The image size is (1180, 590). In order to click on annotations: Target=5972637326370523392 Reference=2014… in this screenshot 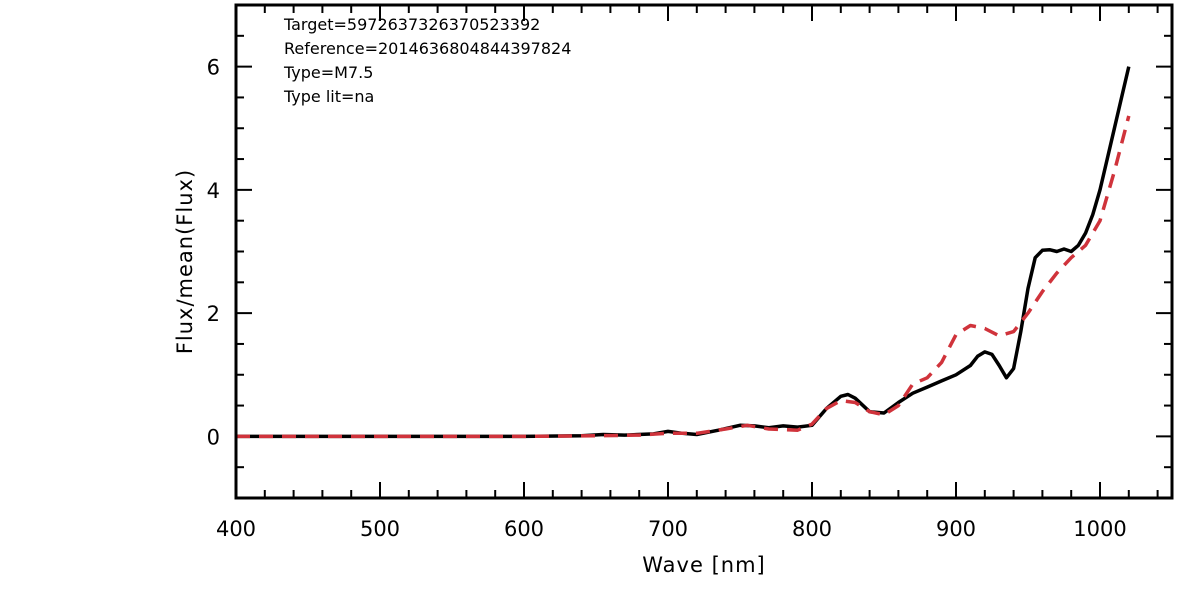, I will do `click(427, 60)`.